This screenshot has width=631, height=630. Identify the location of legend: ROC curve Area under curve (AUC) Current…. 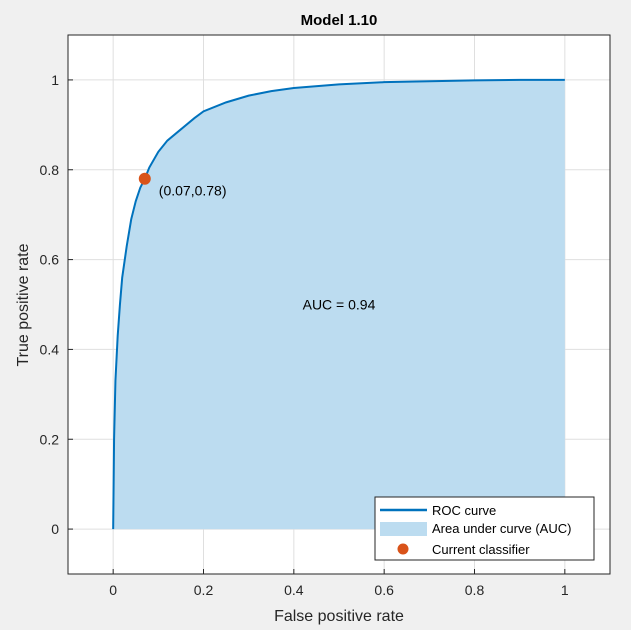
(484, 528).